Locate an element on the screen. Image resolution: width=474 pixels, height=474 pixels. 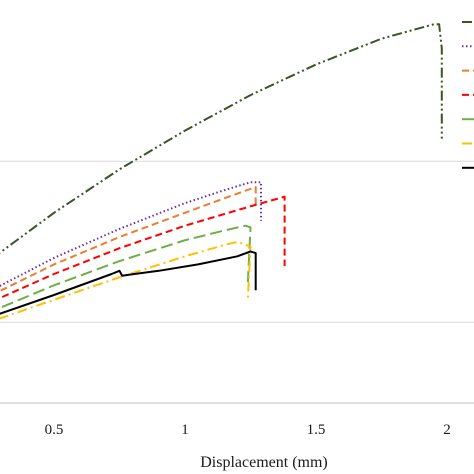
x-tick-label: 1 is located at coordinates (185, 430).